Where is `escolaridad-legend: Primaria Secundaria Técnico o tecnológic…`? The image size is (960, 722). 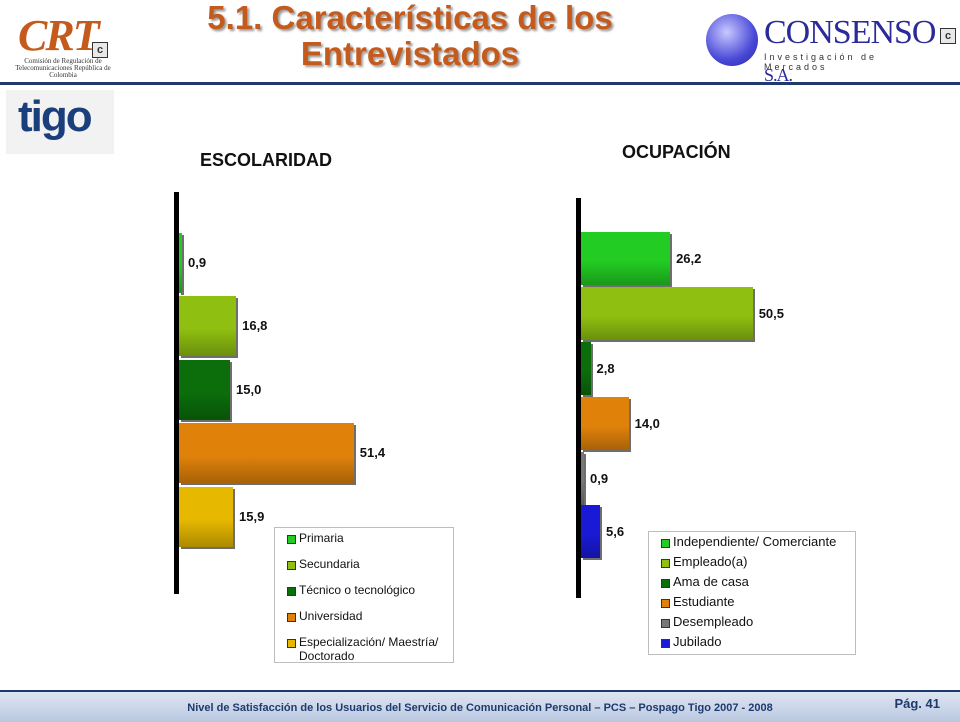 escolaridad-legend: Primaria Secundaria Técnico o tecnológic… is located at coordinates (364, 595).